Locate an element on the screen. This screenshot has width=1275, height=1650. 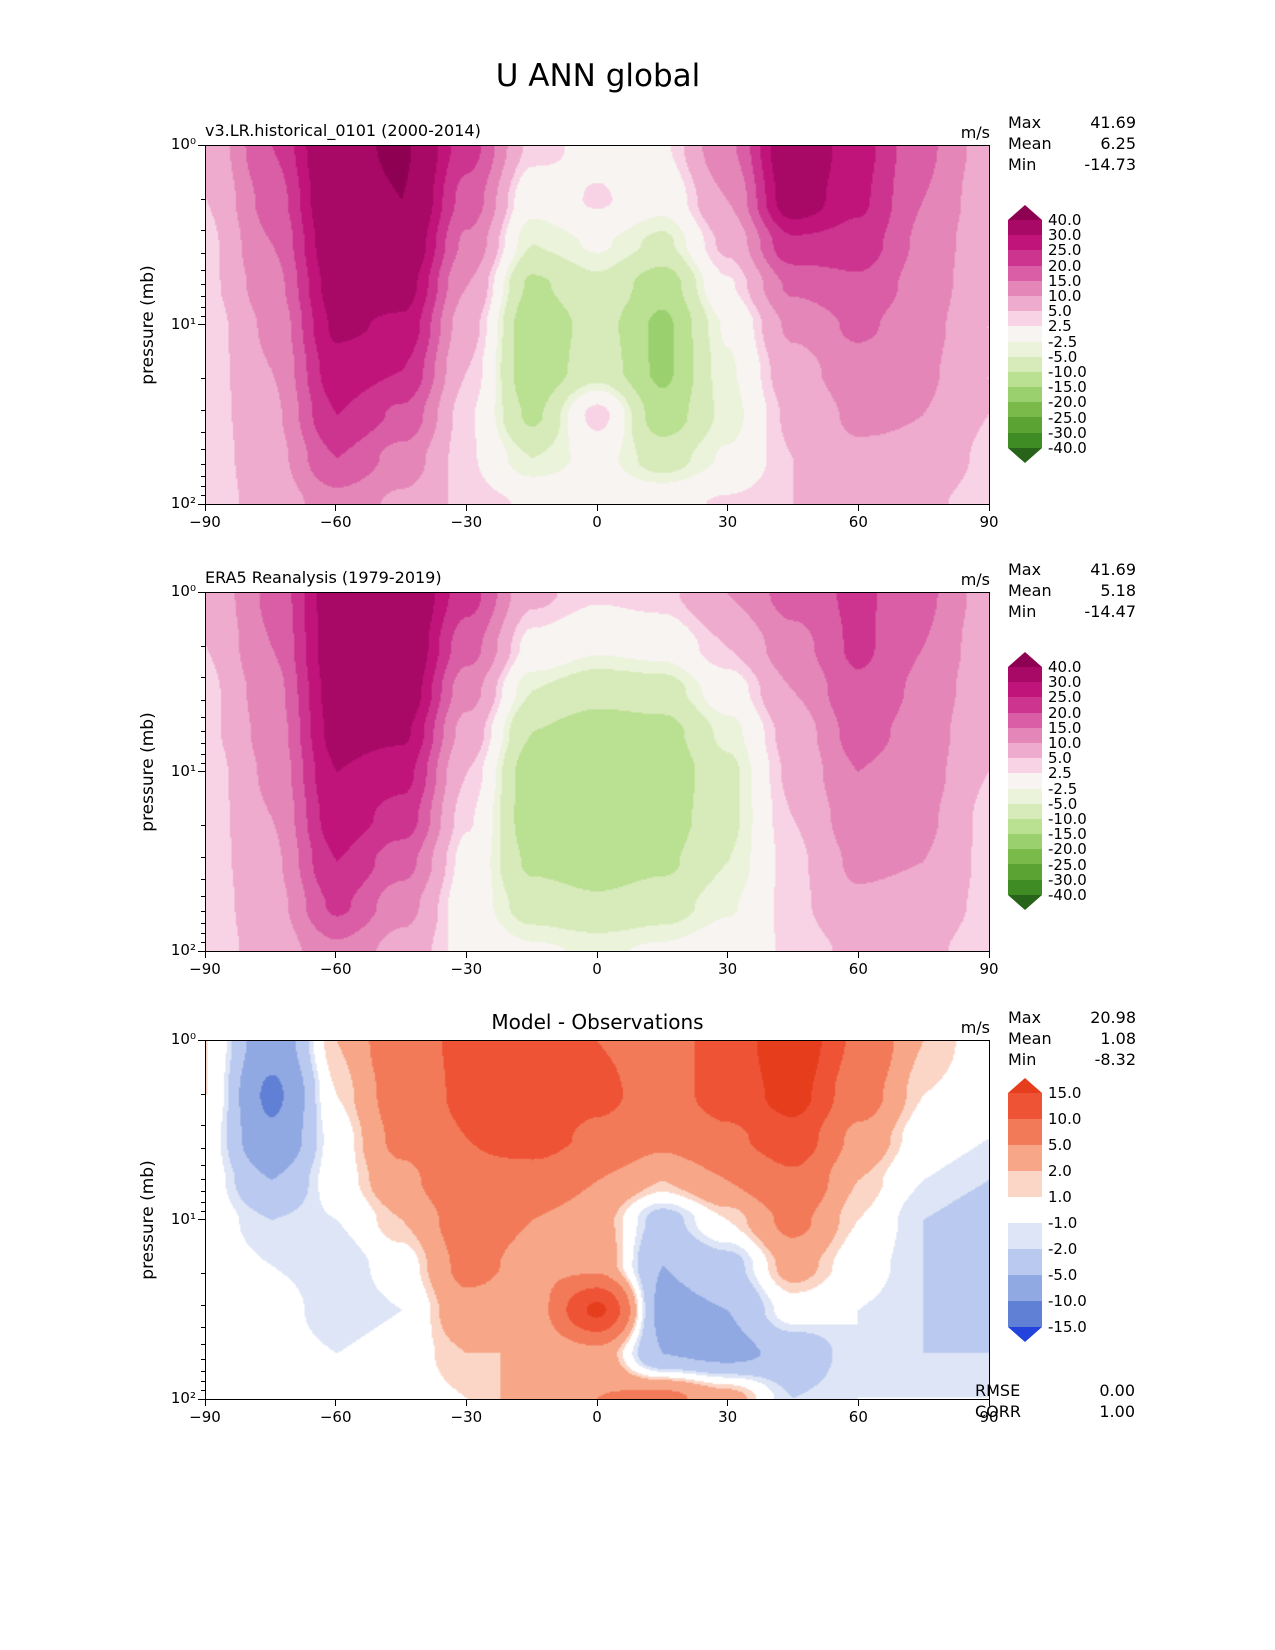
x-tick-label: −30 is located at coordinates (466, 1417).